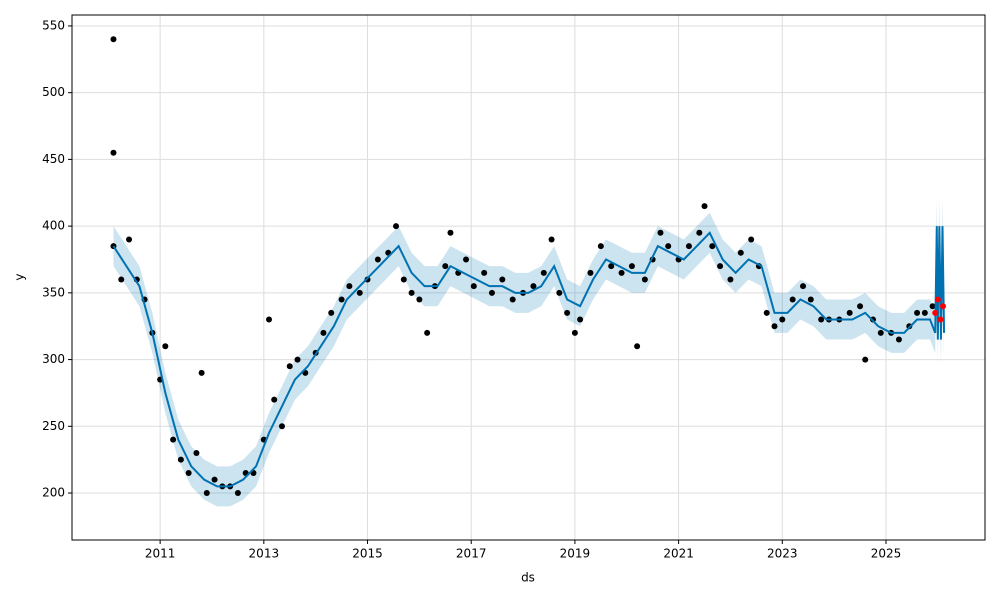  I want to click on x-tick-label: 2011, so click(160, 554).